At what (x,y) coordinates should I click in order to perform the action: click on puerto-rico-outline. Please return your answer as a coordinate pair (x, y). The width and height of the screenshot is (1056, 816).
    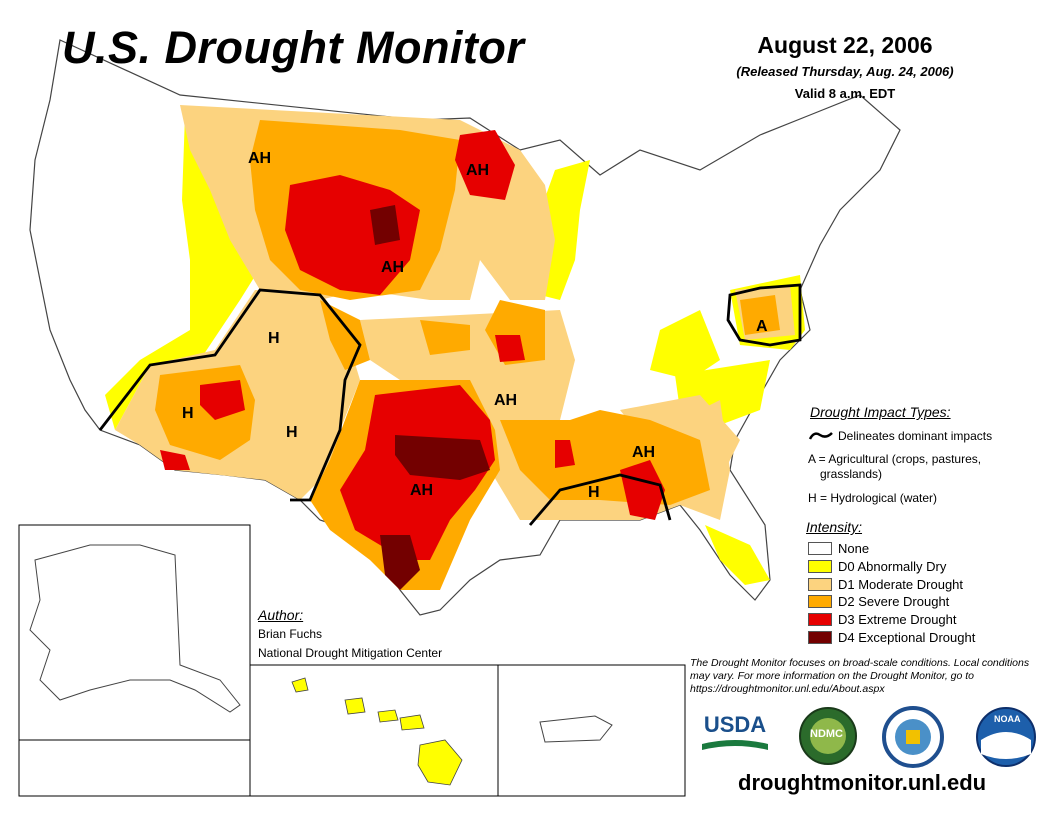
    Looking at the image, I should click on (576, 729).